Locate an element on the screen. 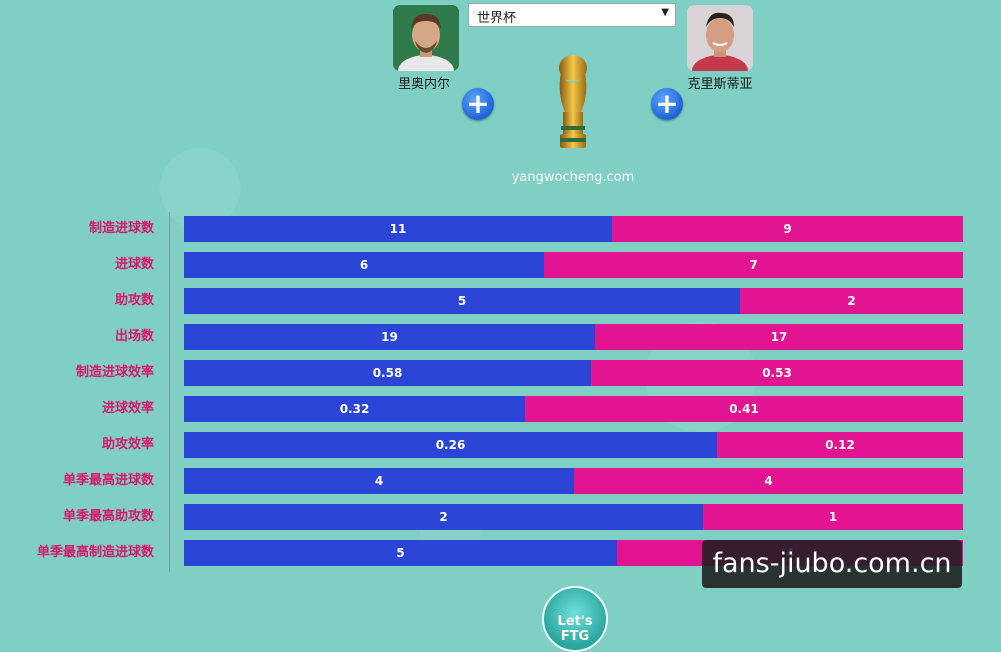  bar-left: 6 is located at coordinates (364, 265).